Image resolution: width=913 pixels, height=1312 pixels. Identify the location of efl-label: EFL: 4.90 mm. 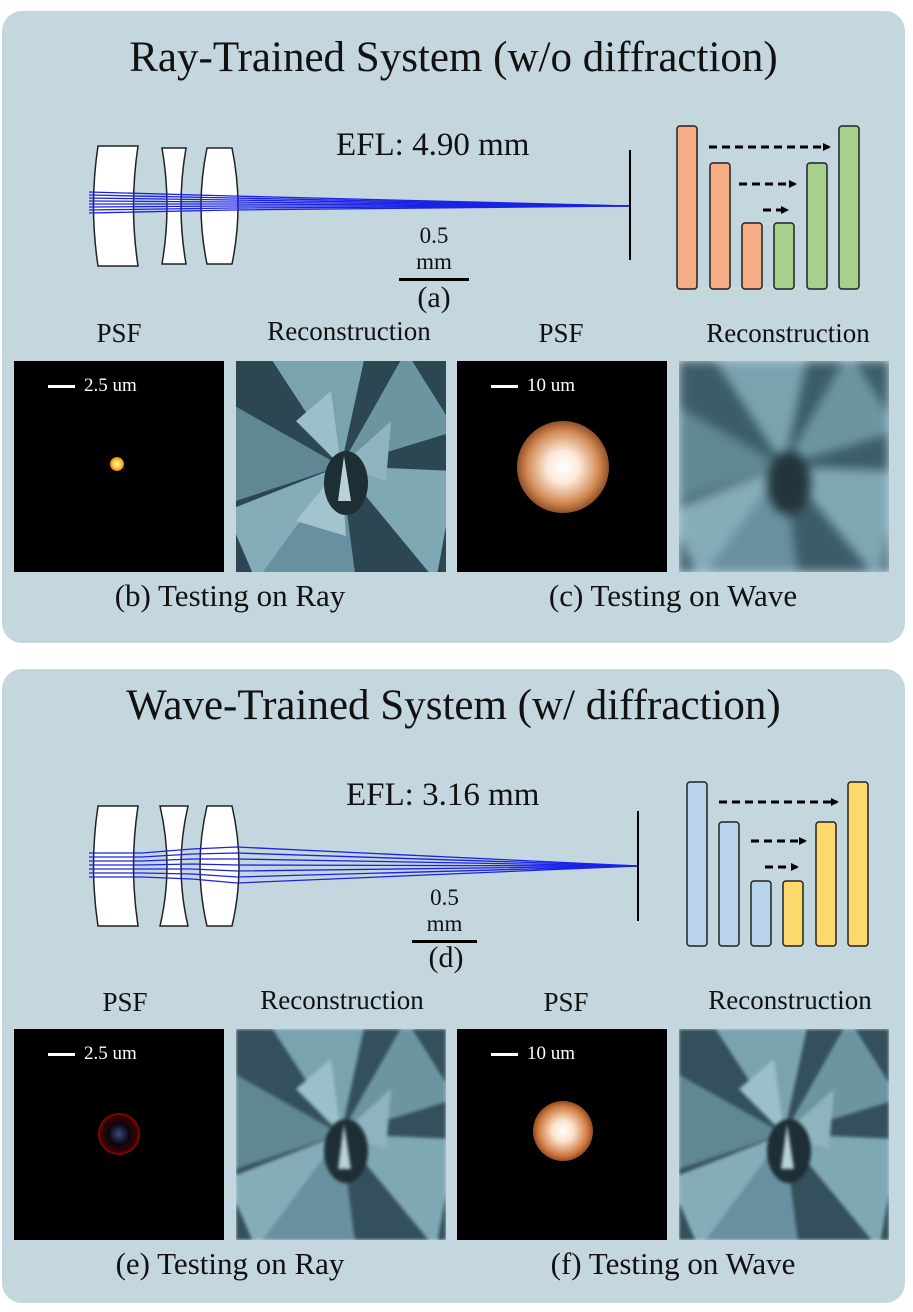
(433, 145).